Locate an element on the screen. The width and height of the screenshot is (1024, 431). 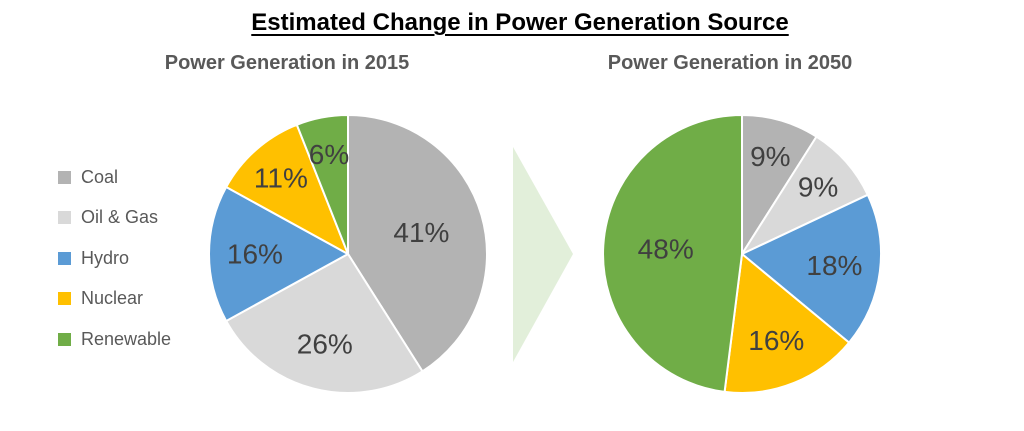
chart-title-2050: Power Generation in 2050 is located at coordinates (730, 63).